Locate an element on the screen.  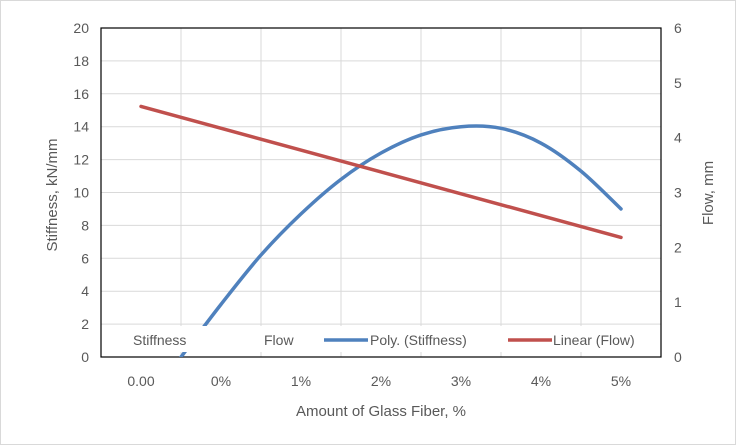
x-tick-label: 1% is located at coordinates (301, 381).